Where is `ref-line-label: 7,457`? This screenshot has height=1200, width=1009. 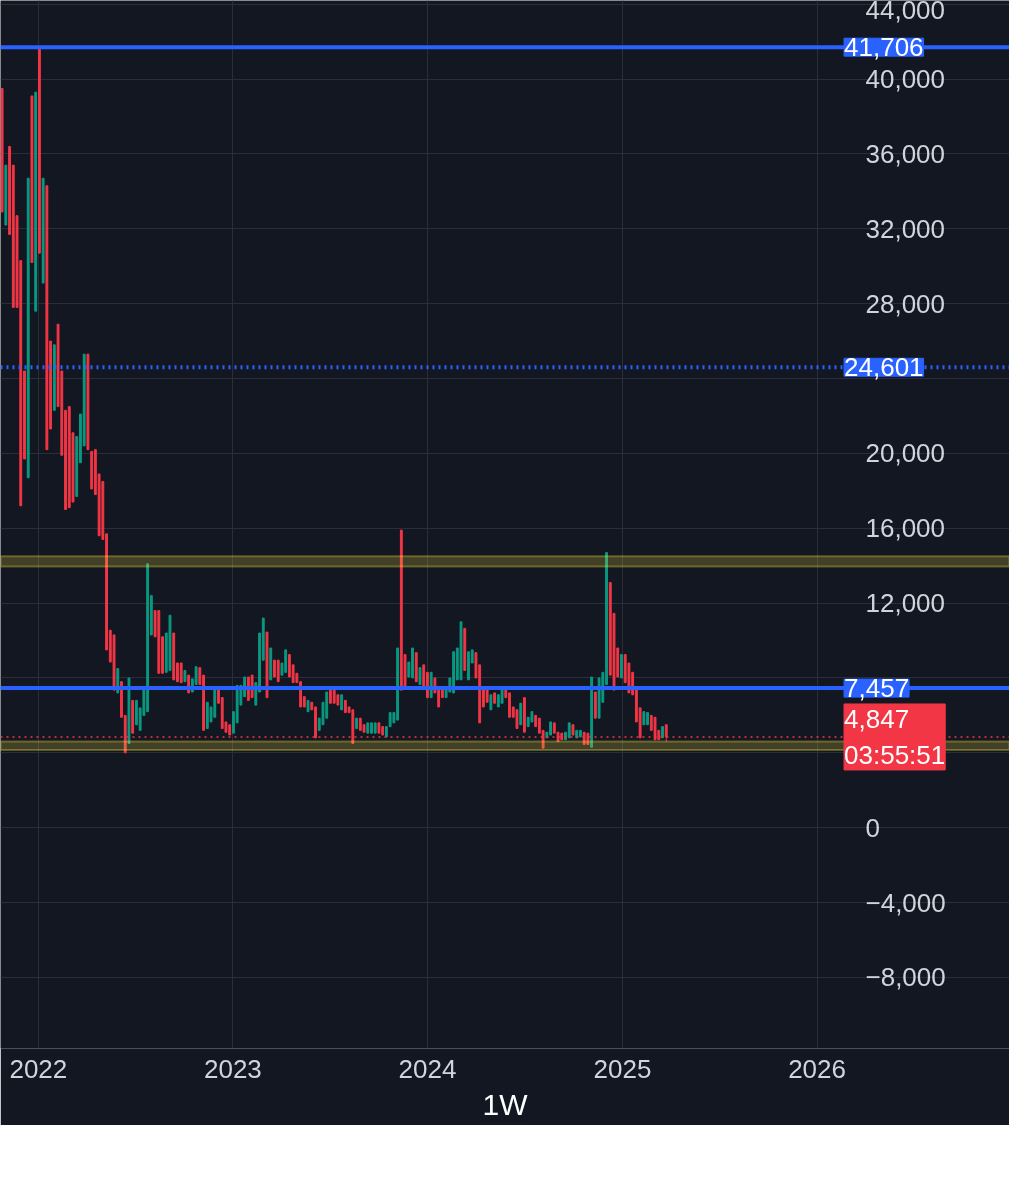 ref-line-label: 7,457 is located at coordinates (877, 688).